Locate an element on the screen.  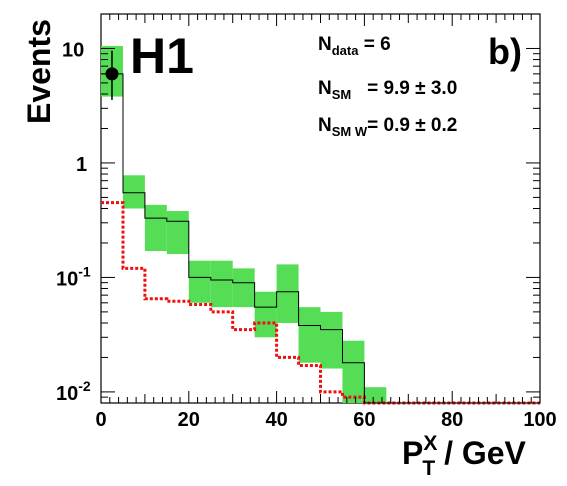
y-tick-label: 1 is located at coordinates (81, 165).